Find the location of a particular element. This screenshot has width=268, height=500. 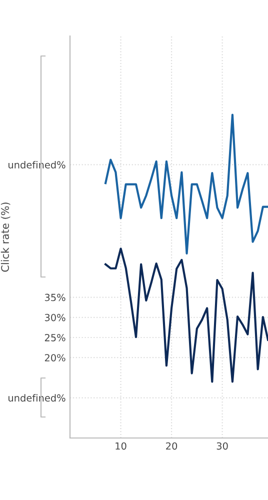

y-axis-title: Click rate (%) is located at coordinates (5, 237).